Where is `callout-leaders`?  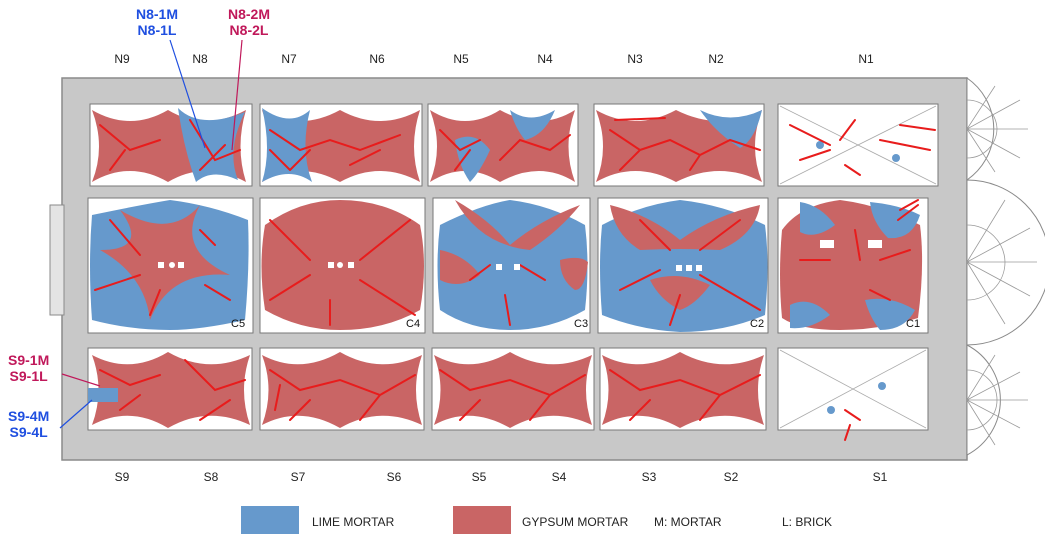 callout-leaders is located at coordinates (151, 234).